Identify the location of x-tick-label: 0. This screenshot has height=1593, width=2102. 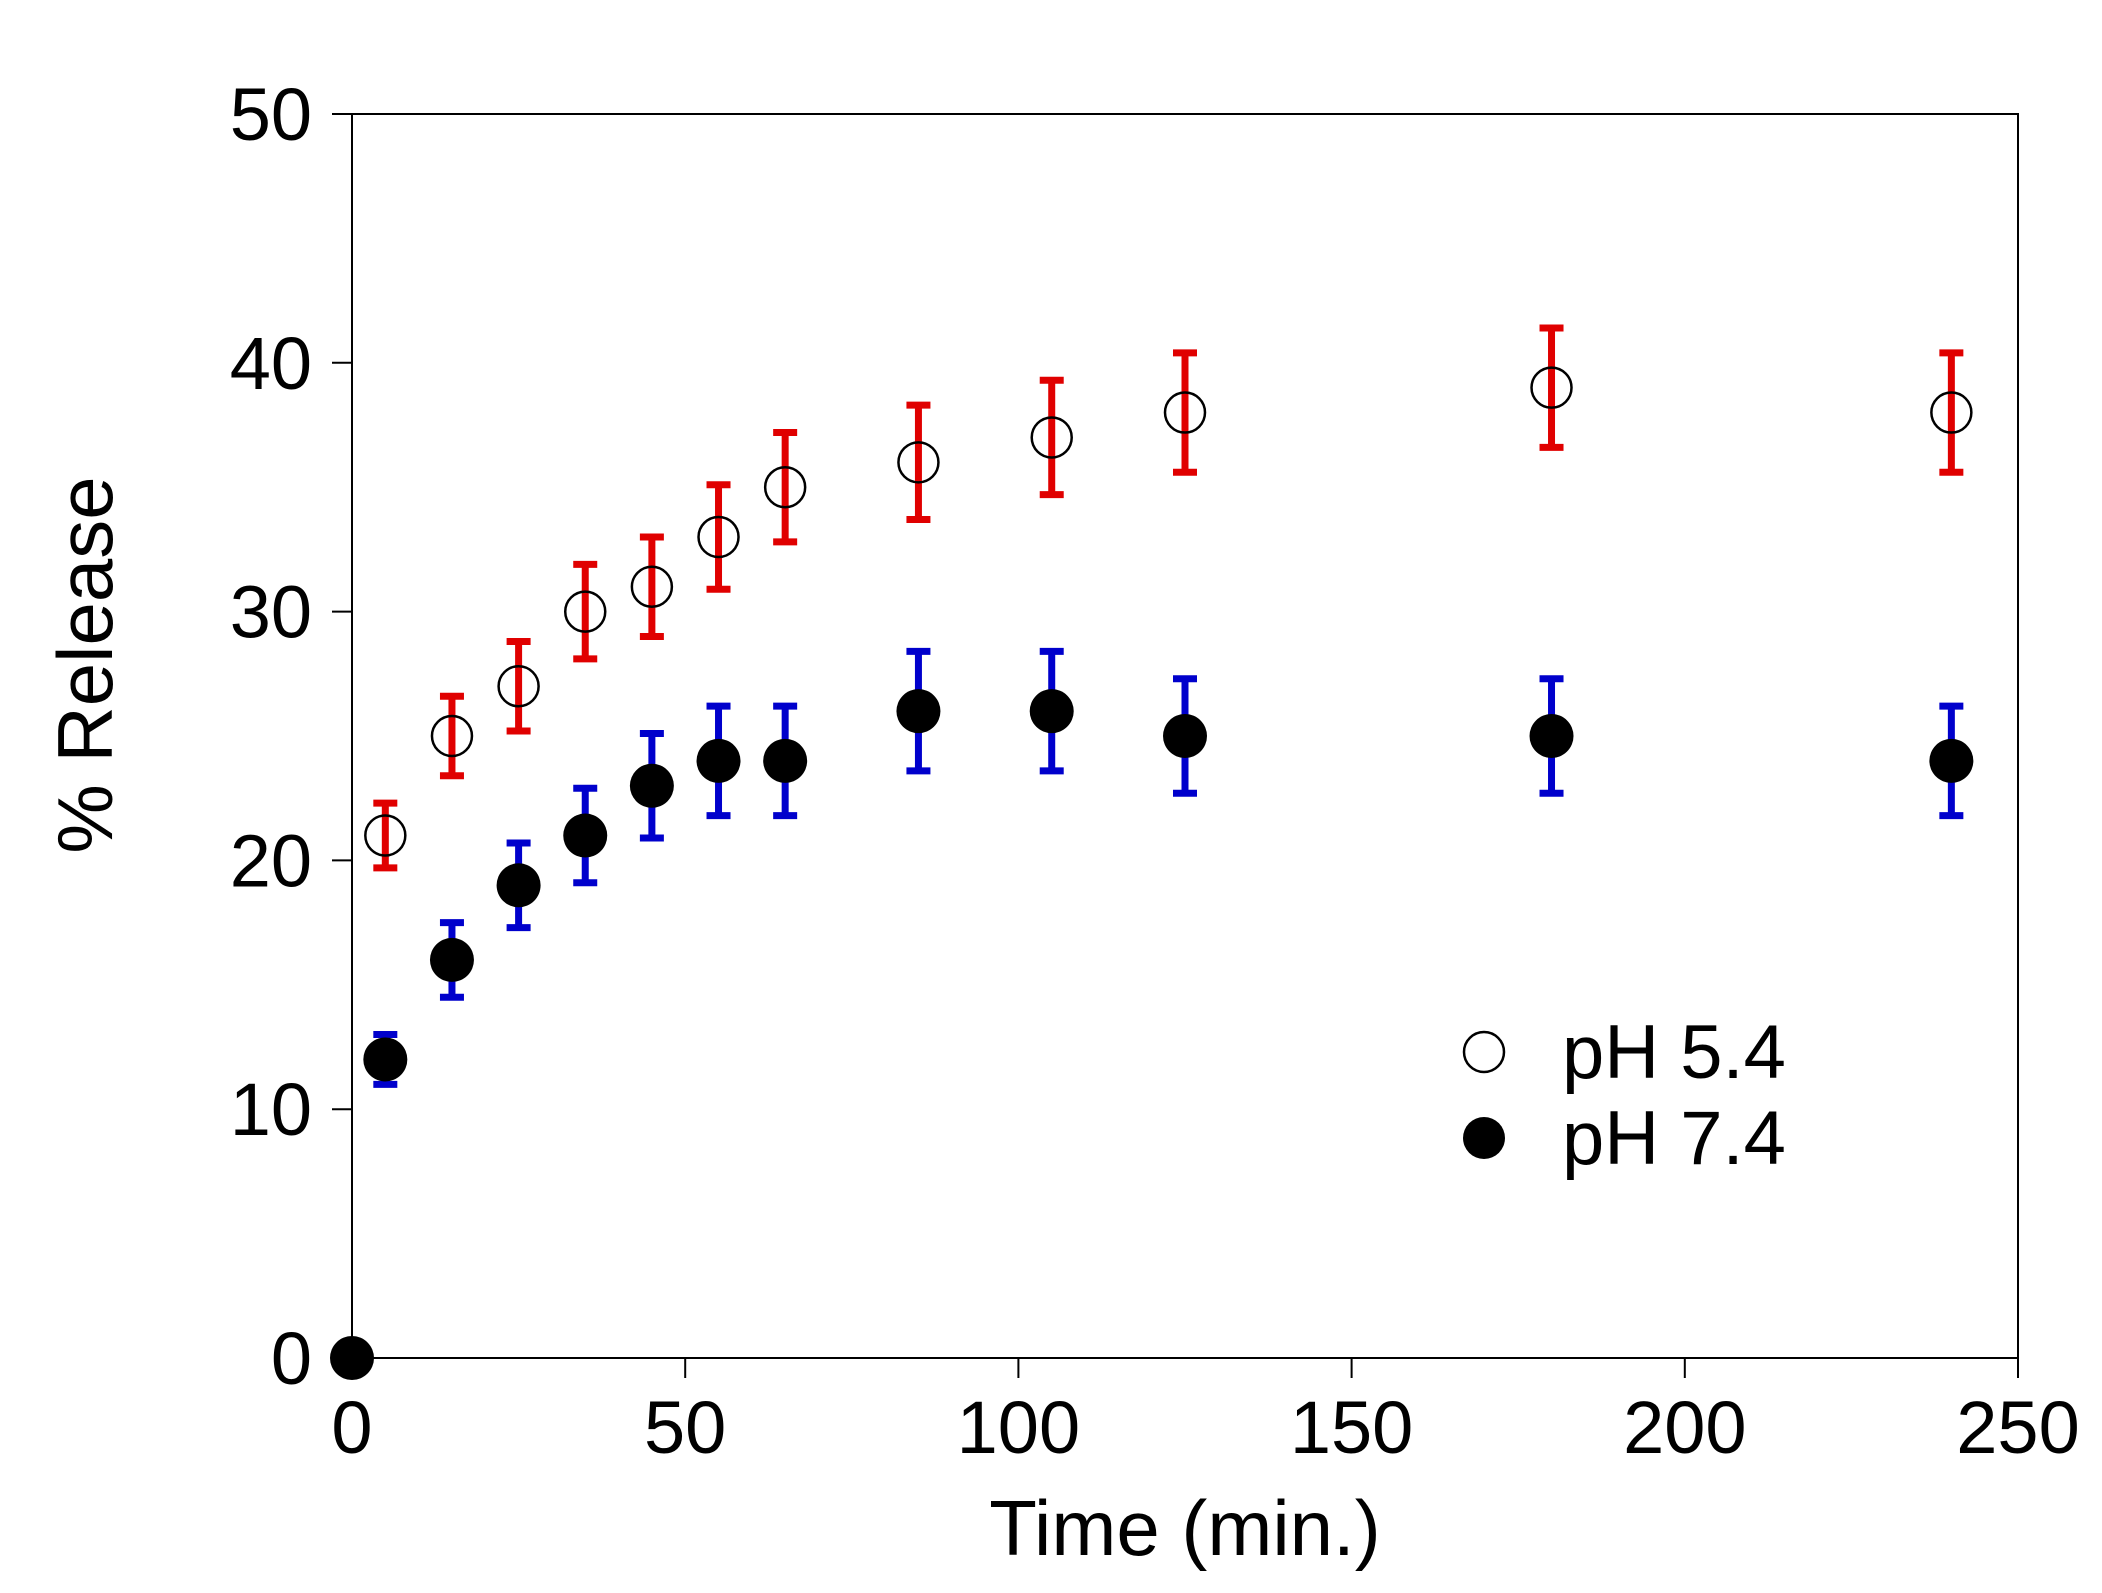
(351, 1427).